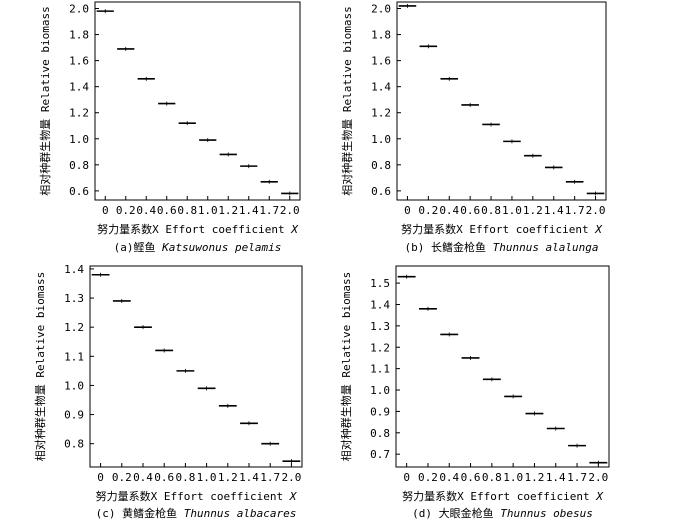  What do you see at coordinates (380, 411) in the screenshot?
I see `y-tick-label: 0.9` at bounding box center [380, 411].